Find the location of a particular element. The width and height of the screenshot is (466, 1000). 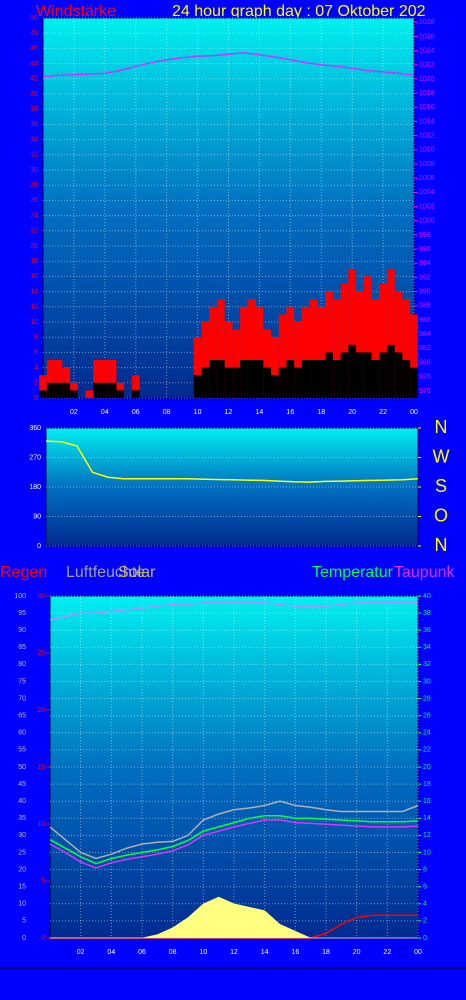

line is located at coordinates (233, 611).